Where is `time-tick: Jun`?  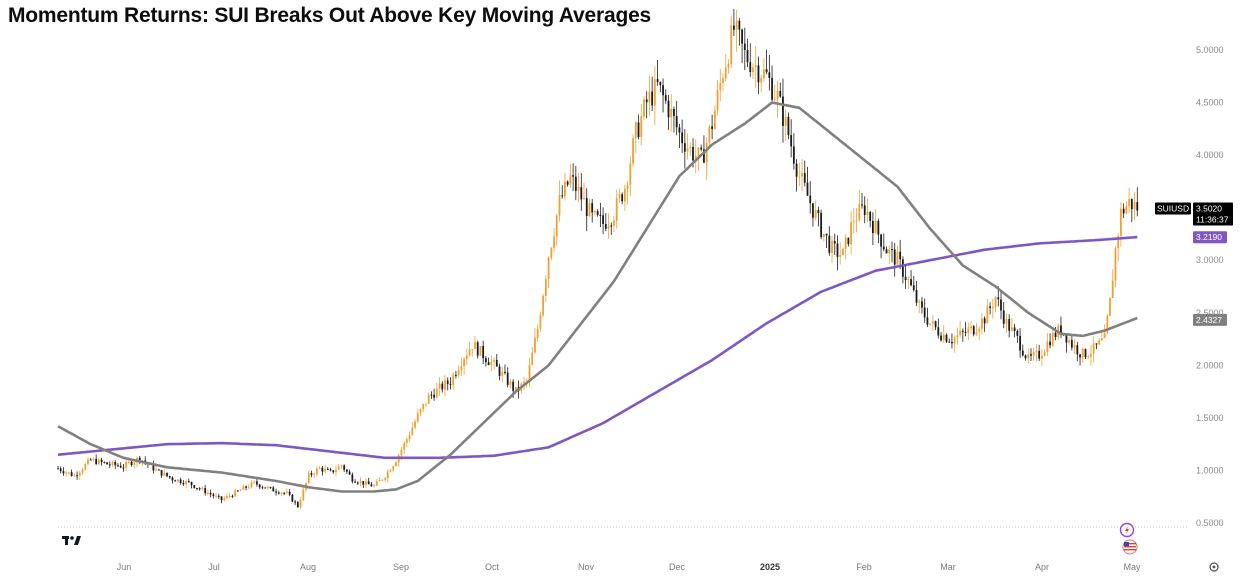
time-tick: Jun is located at coordinates (124, 567).